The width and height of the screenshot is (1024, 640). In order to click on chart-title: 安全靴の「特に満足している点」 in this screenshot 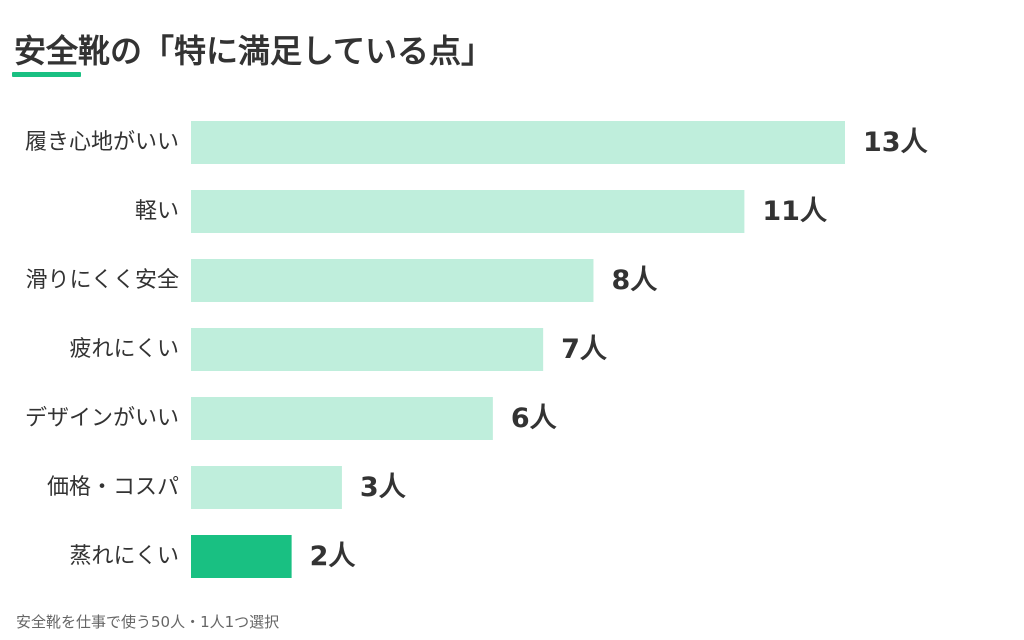, I will do `click(254, 51)`.